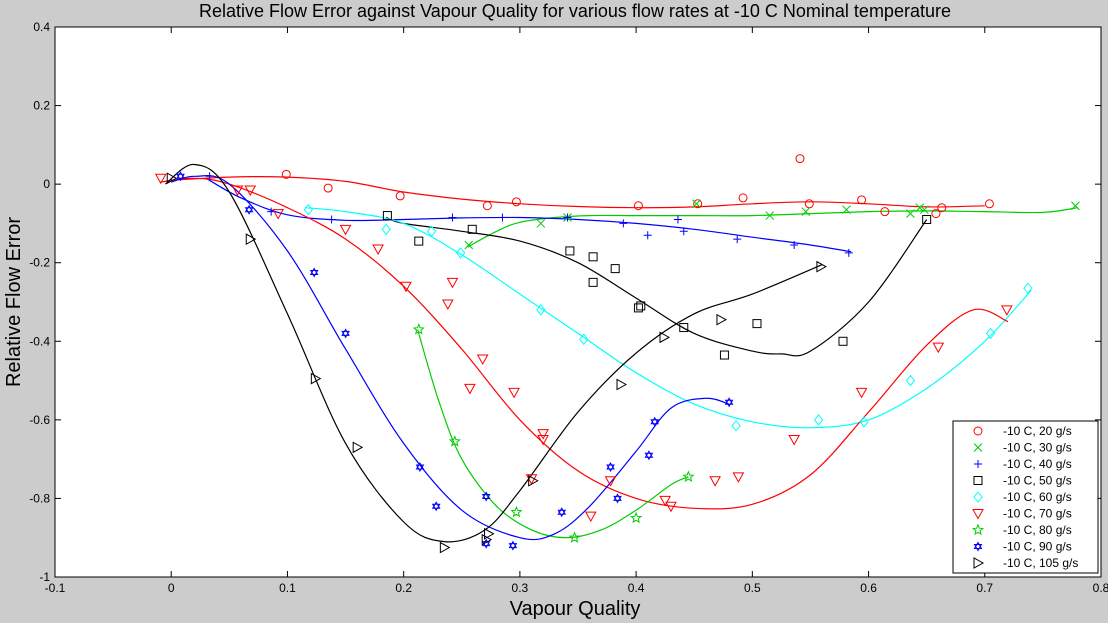  What do you see at coordinates (39, 498) in the screenshot?
I see `y-tick-label: -0.8` at bounding box center [39, 498].